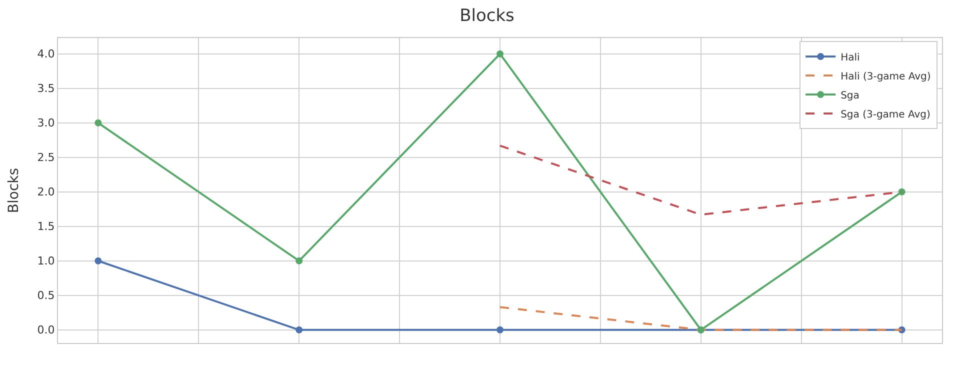 Image resolution: width=974 pixels, height=368 pixels. I want to click on y-tick-label: 4.0, so click(46, 54).